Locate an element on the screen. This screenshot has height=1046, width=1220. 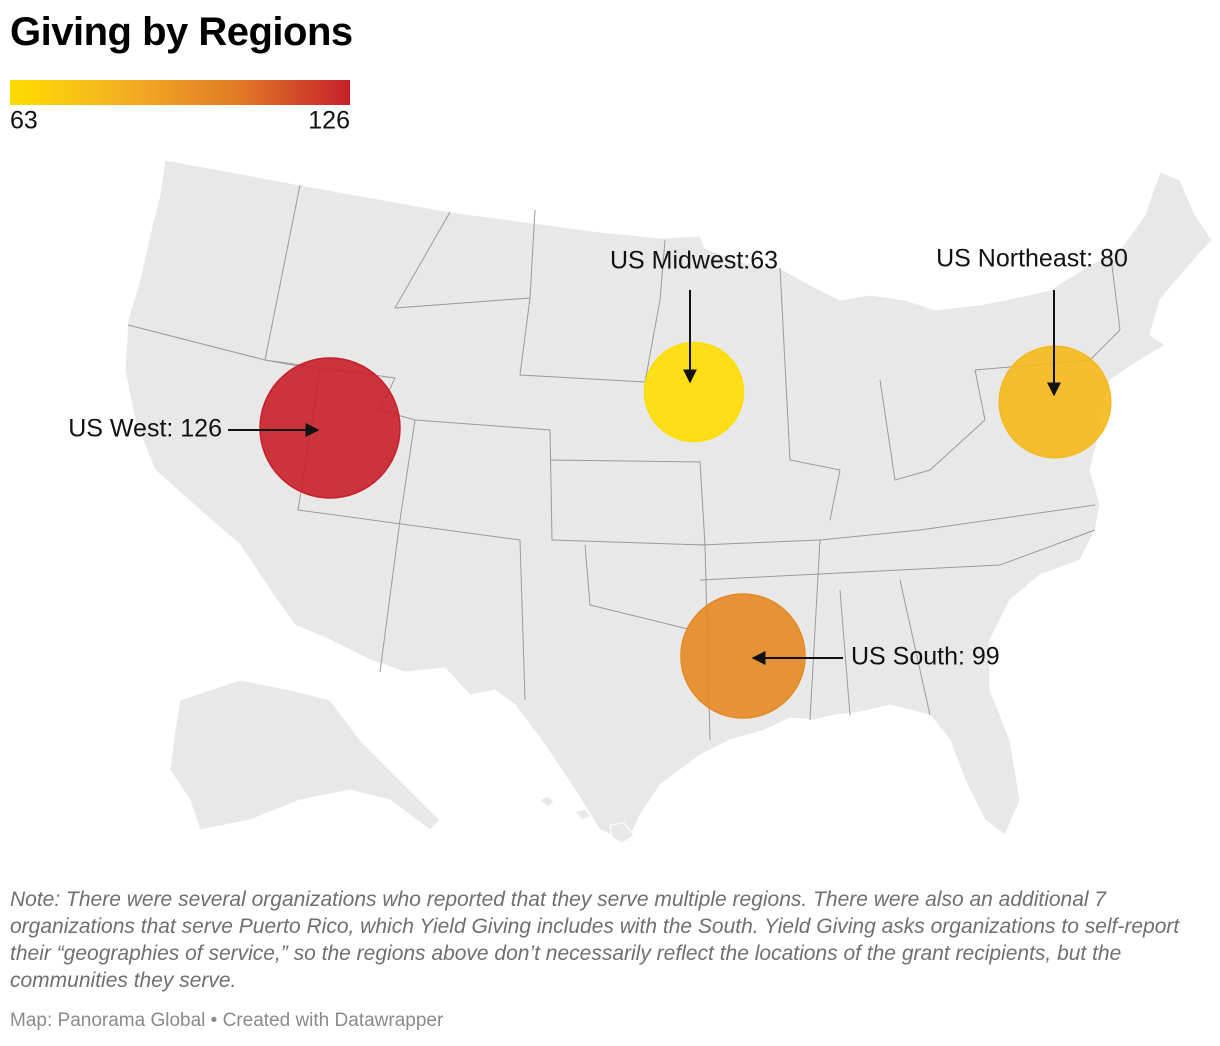
region-label: US South: 99 is located at coordinates (925, 657).